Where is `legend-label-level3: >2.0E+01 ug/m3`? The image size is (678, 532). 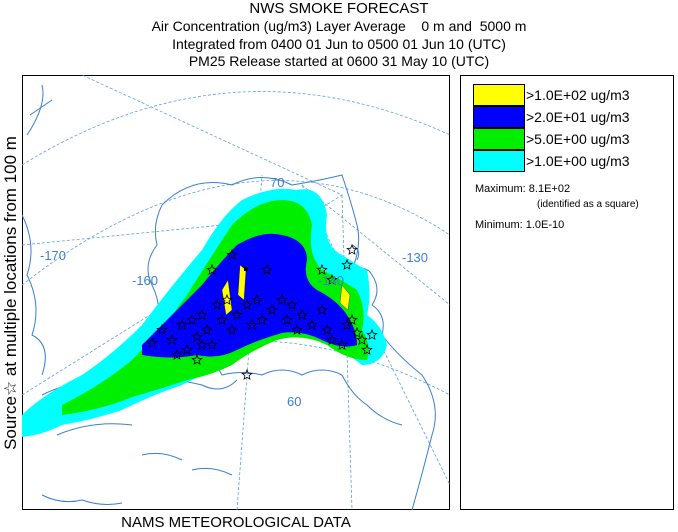
legend-label-level3: >2.0E+01 ug/m3 is located at coordinates (578, 117).